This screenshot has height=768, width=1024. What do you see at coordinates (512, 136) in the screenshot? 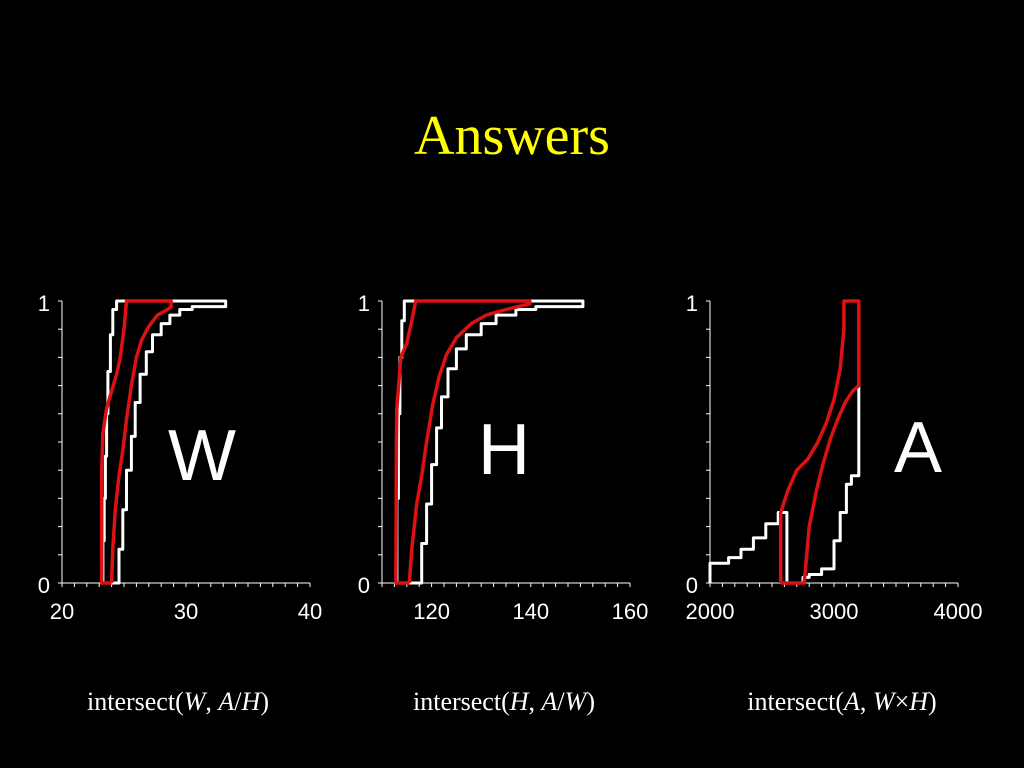
I see `slide-title: Answers` at bounding box center [512, 136].